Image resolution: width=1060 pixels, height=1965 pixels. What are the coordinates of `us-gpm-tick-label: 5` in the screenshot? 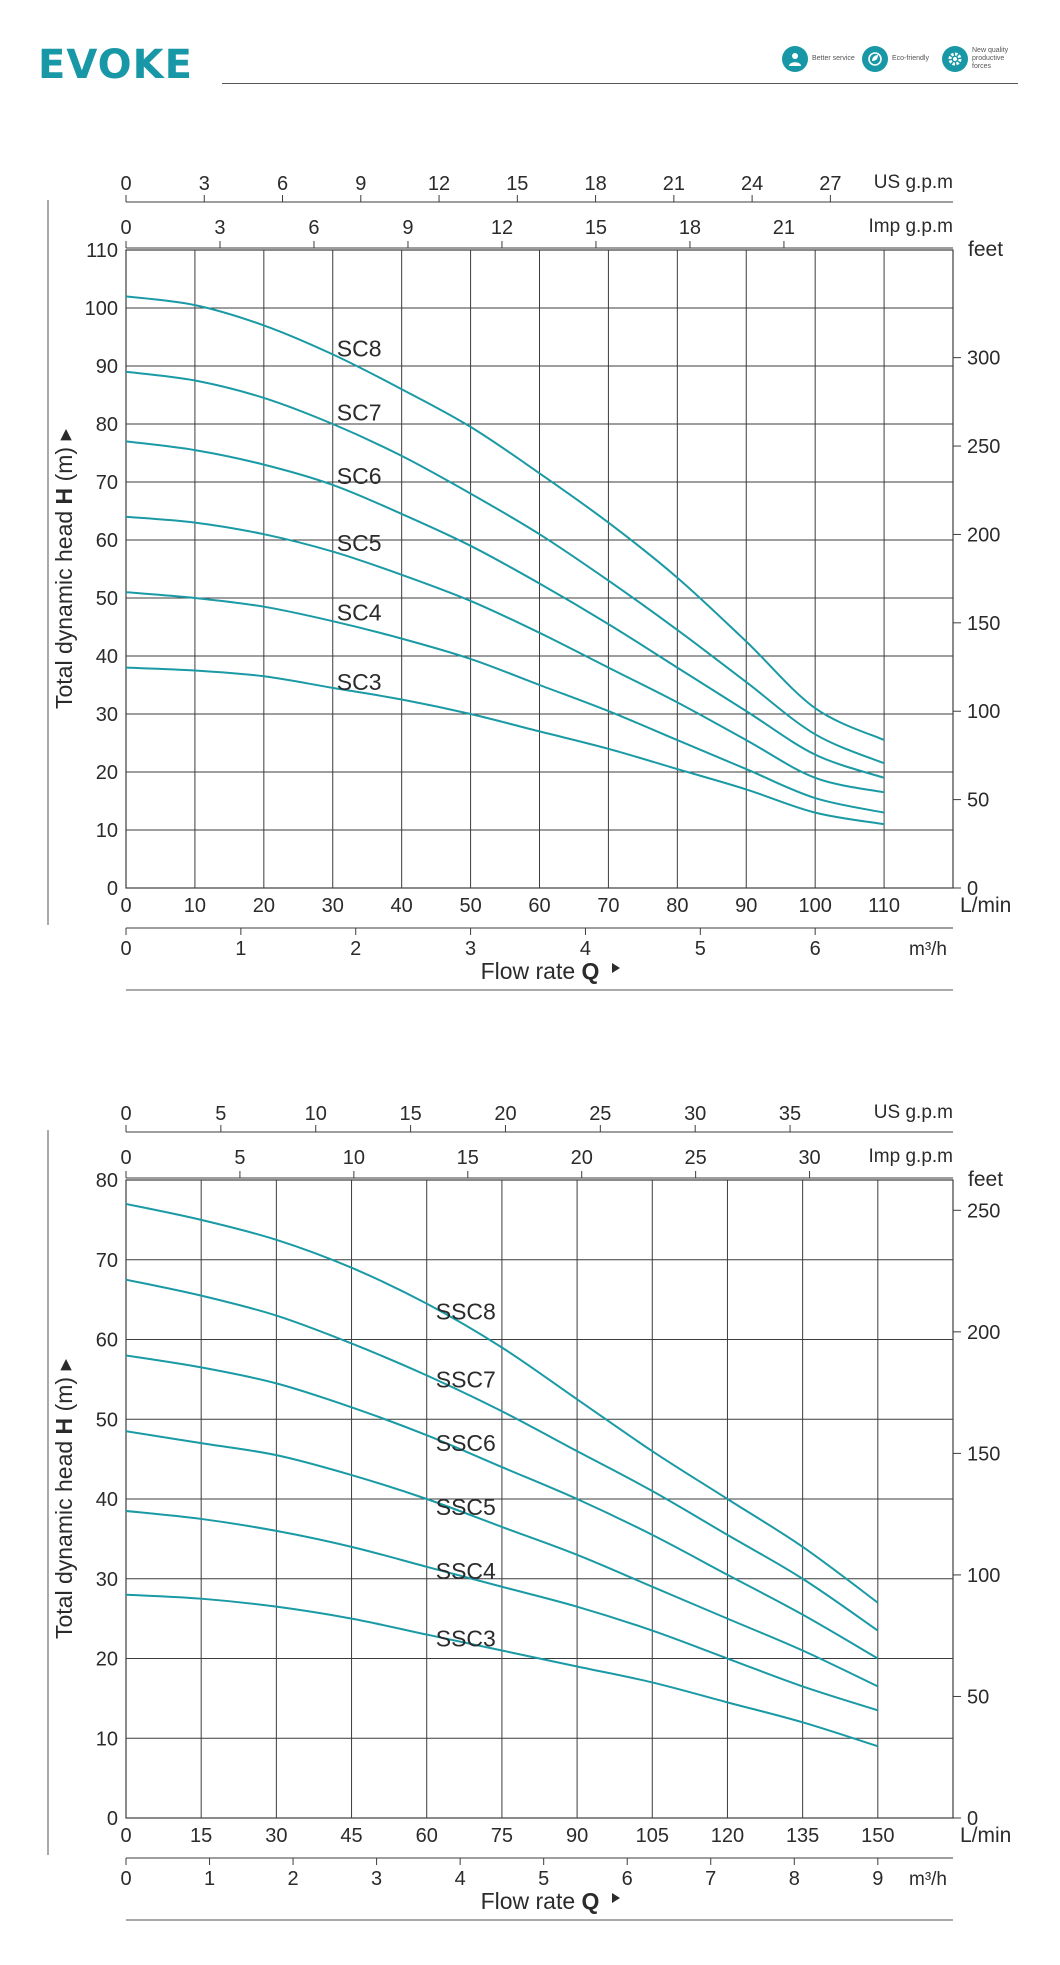 It's located at (220, 1114).